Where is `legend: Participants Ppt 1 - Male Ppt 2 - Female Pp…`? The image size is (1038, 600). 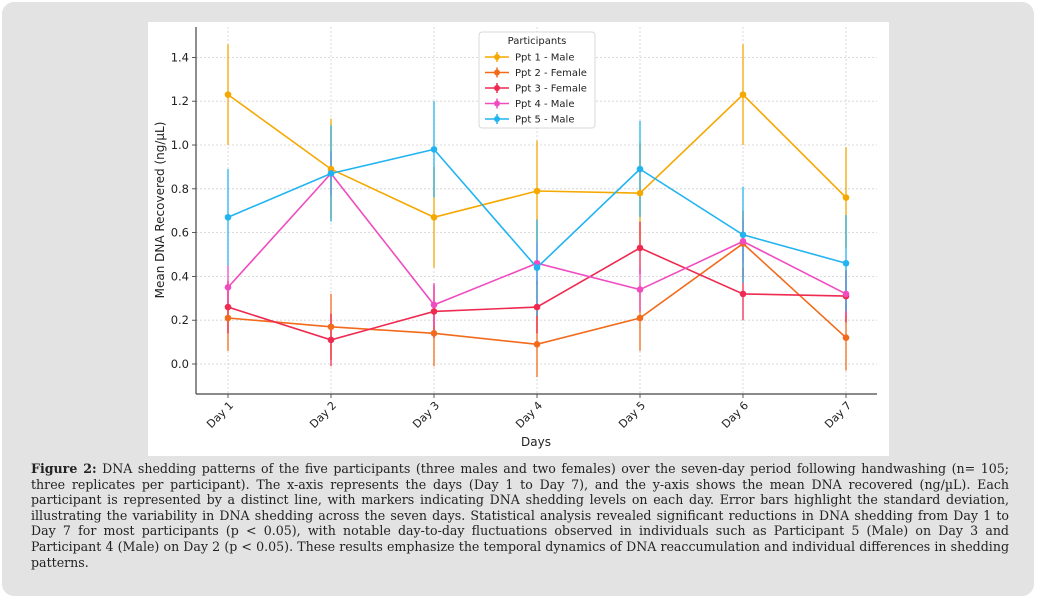
legend: Participants Ppt 1 - Male Ppt 2 - Female Pp… is located at coordinates (537, 80).